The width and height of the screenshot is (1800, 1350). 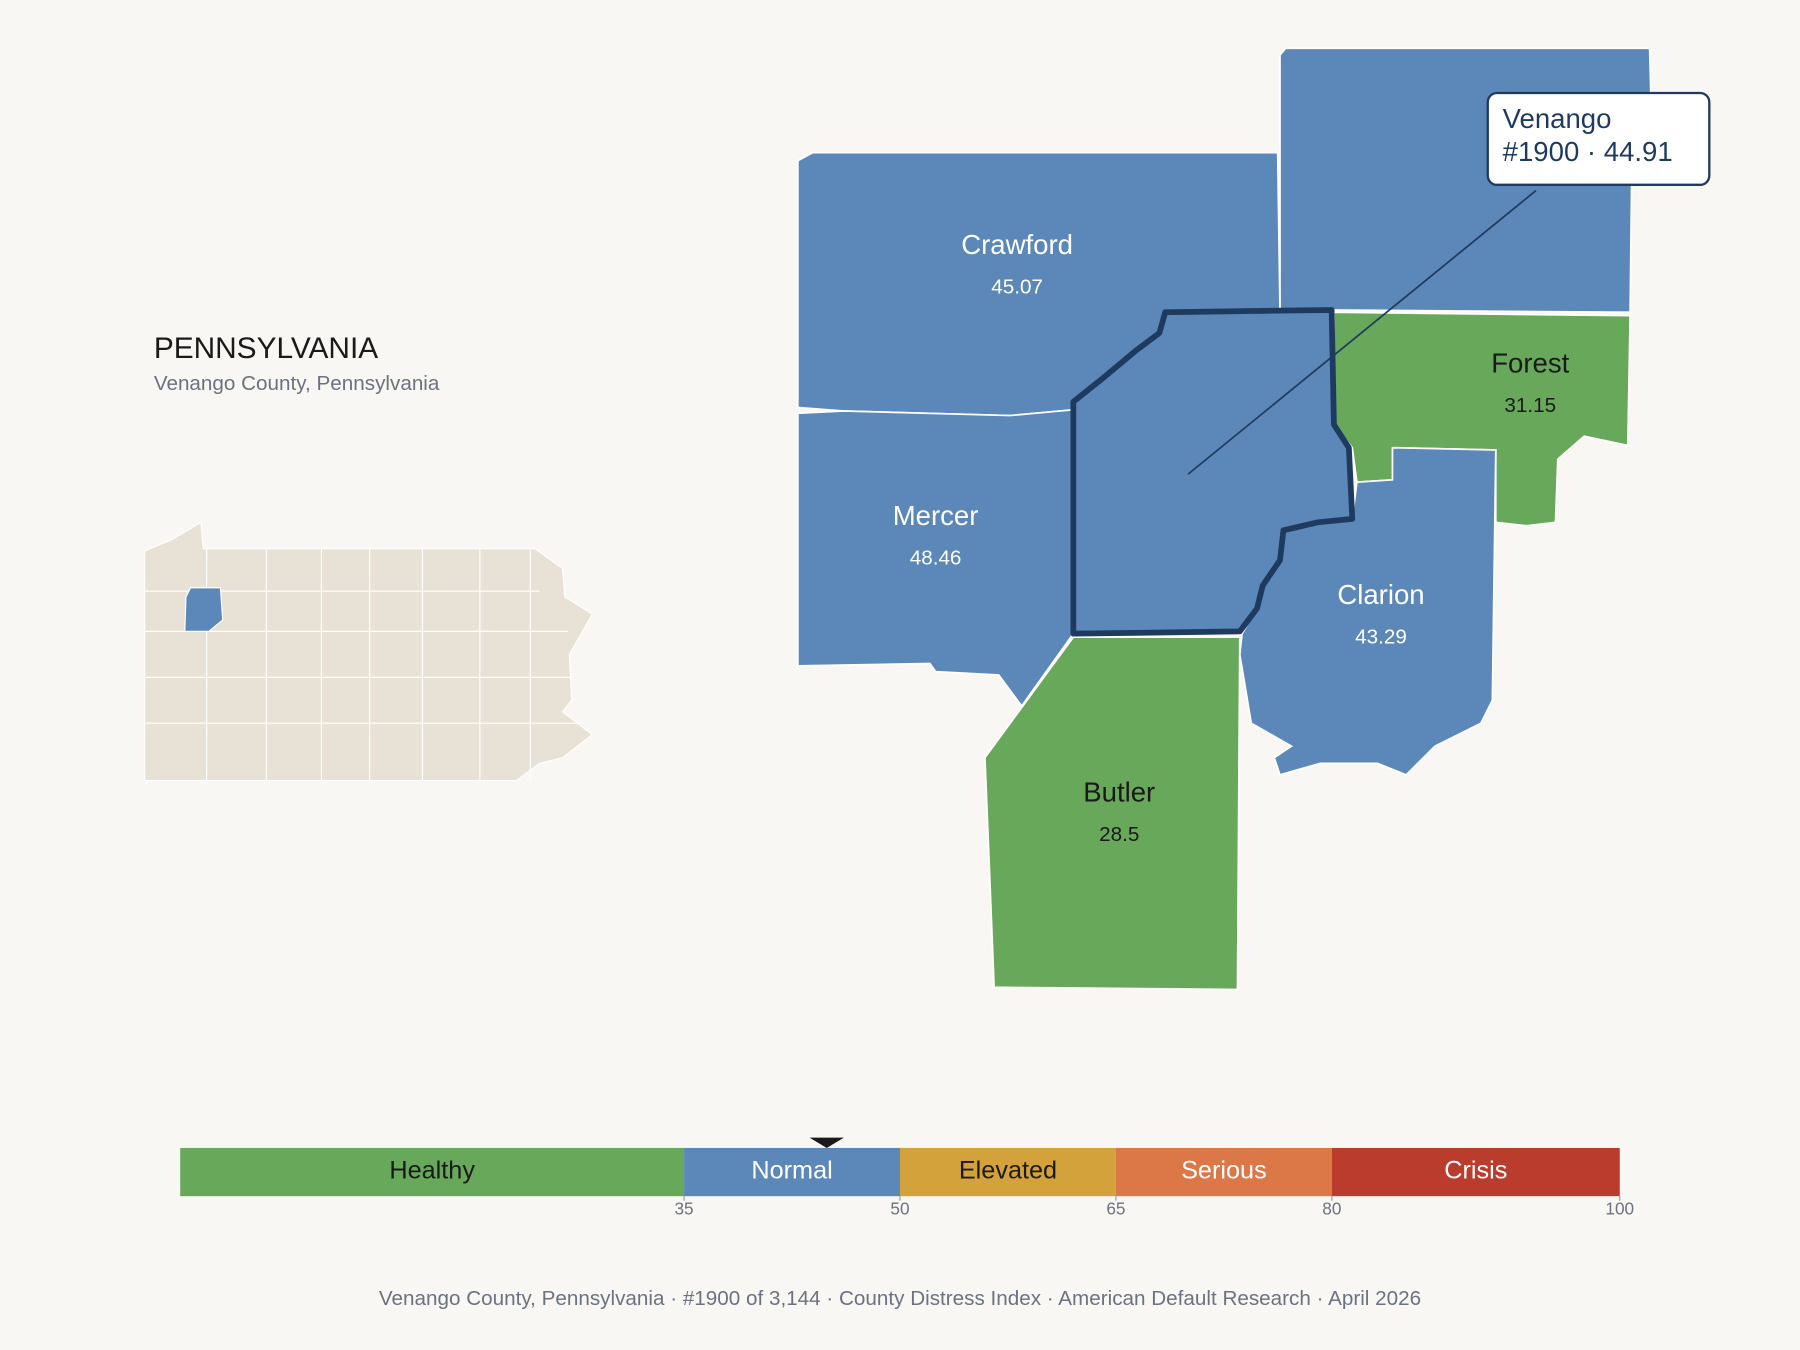 What do you see at coordinates (1017, 244) in the screenshot?
I see `county-name: Crawford` at bounding box center [1017, 244].